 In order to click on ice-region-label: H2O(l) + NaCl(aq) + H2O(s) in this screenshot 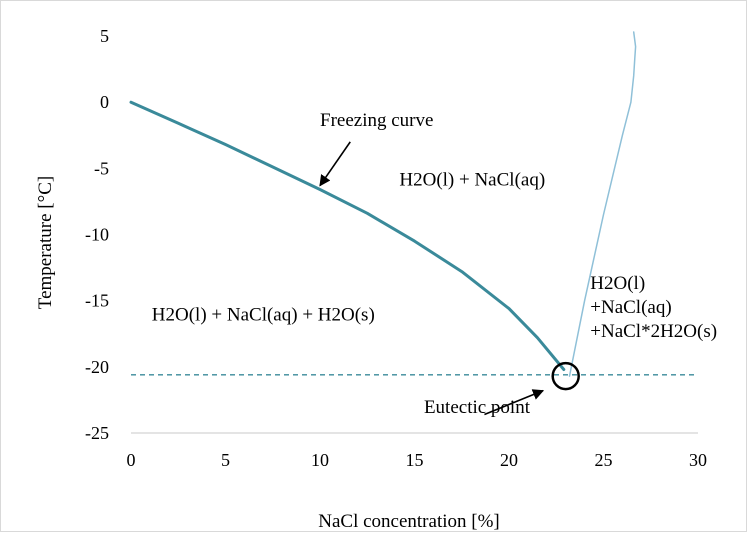, I will do `click(263, 315)`.